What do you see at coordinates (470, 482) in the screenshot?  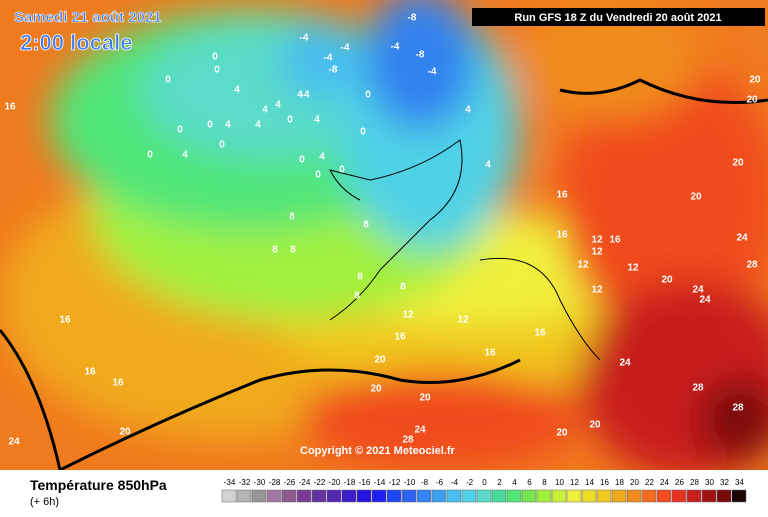 I see `scale-label: -2` at bounding box center [470, 482].